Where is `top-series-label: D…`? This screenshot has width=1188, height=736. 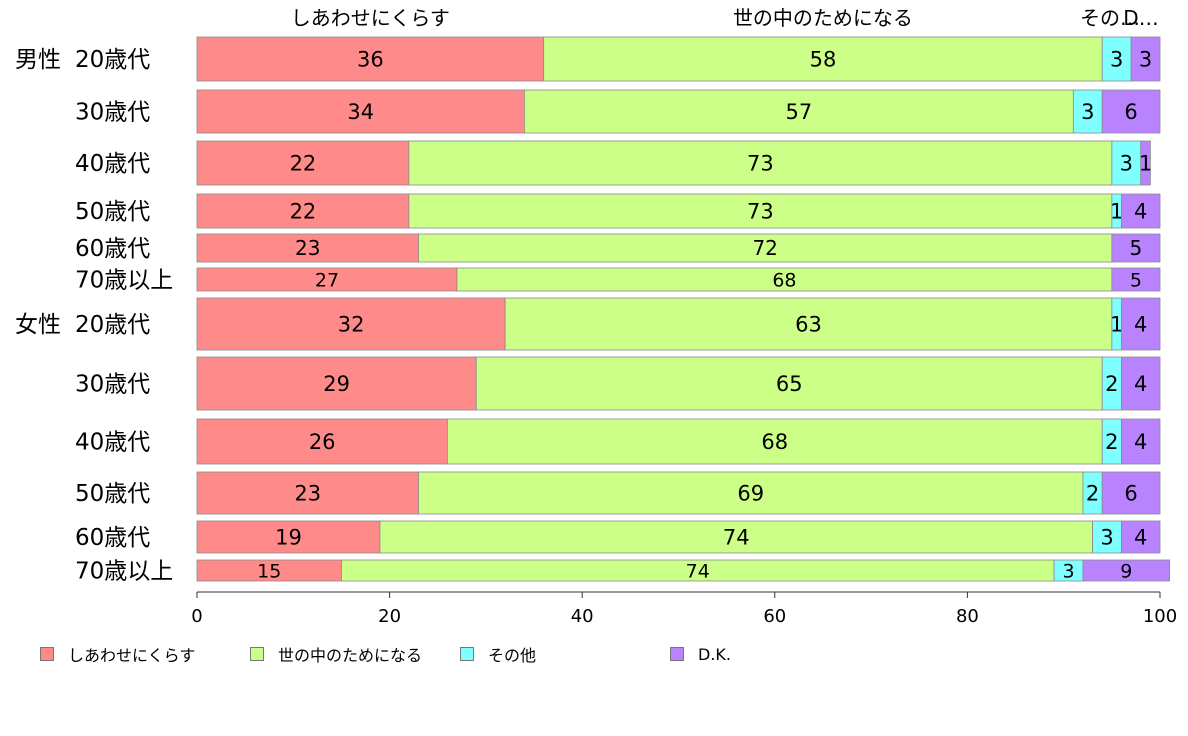
top-series-label: D… is located at coordinates (1140, 18).